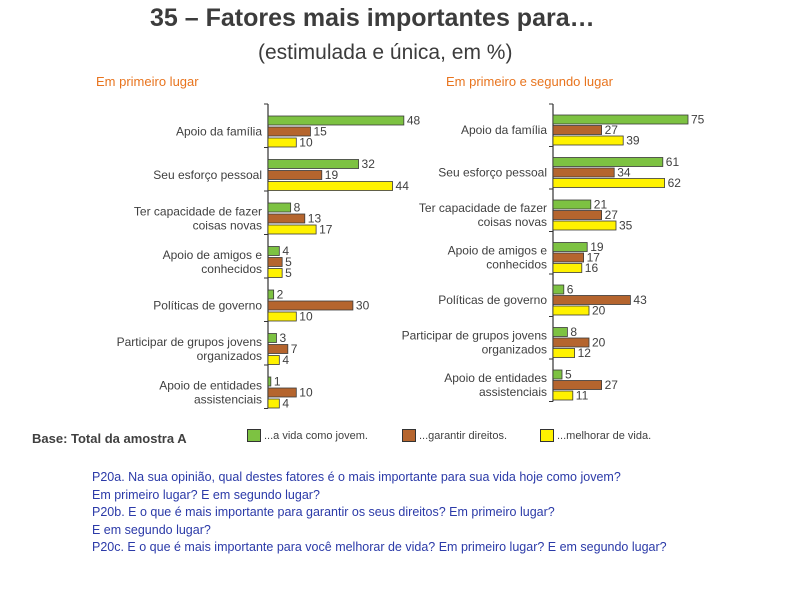  What do you see at coordinates (385, 52) in the screenshot?
I see `chart-subtitle: (estimulada e única, em %)` at bounding box center [385, 52].